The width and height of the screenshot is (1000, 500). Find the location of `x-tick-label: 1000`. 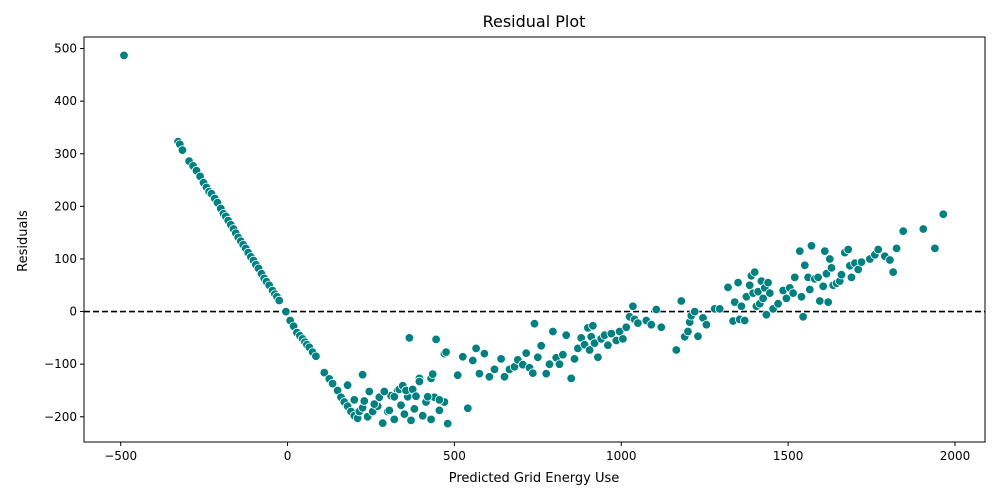

x-tick-label: 1000 is located at coordinates (621, 456).